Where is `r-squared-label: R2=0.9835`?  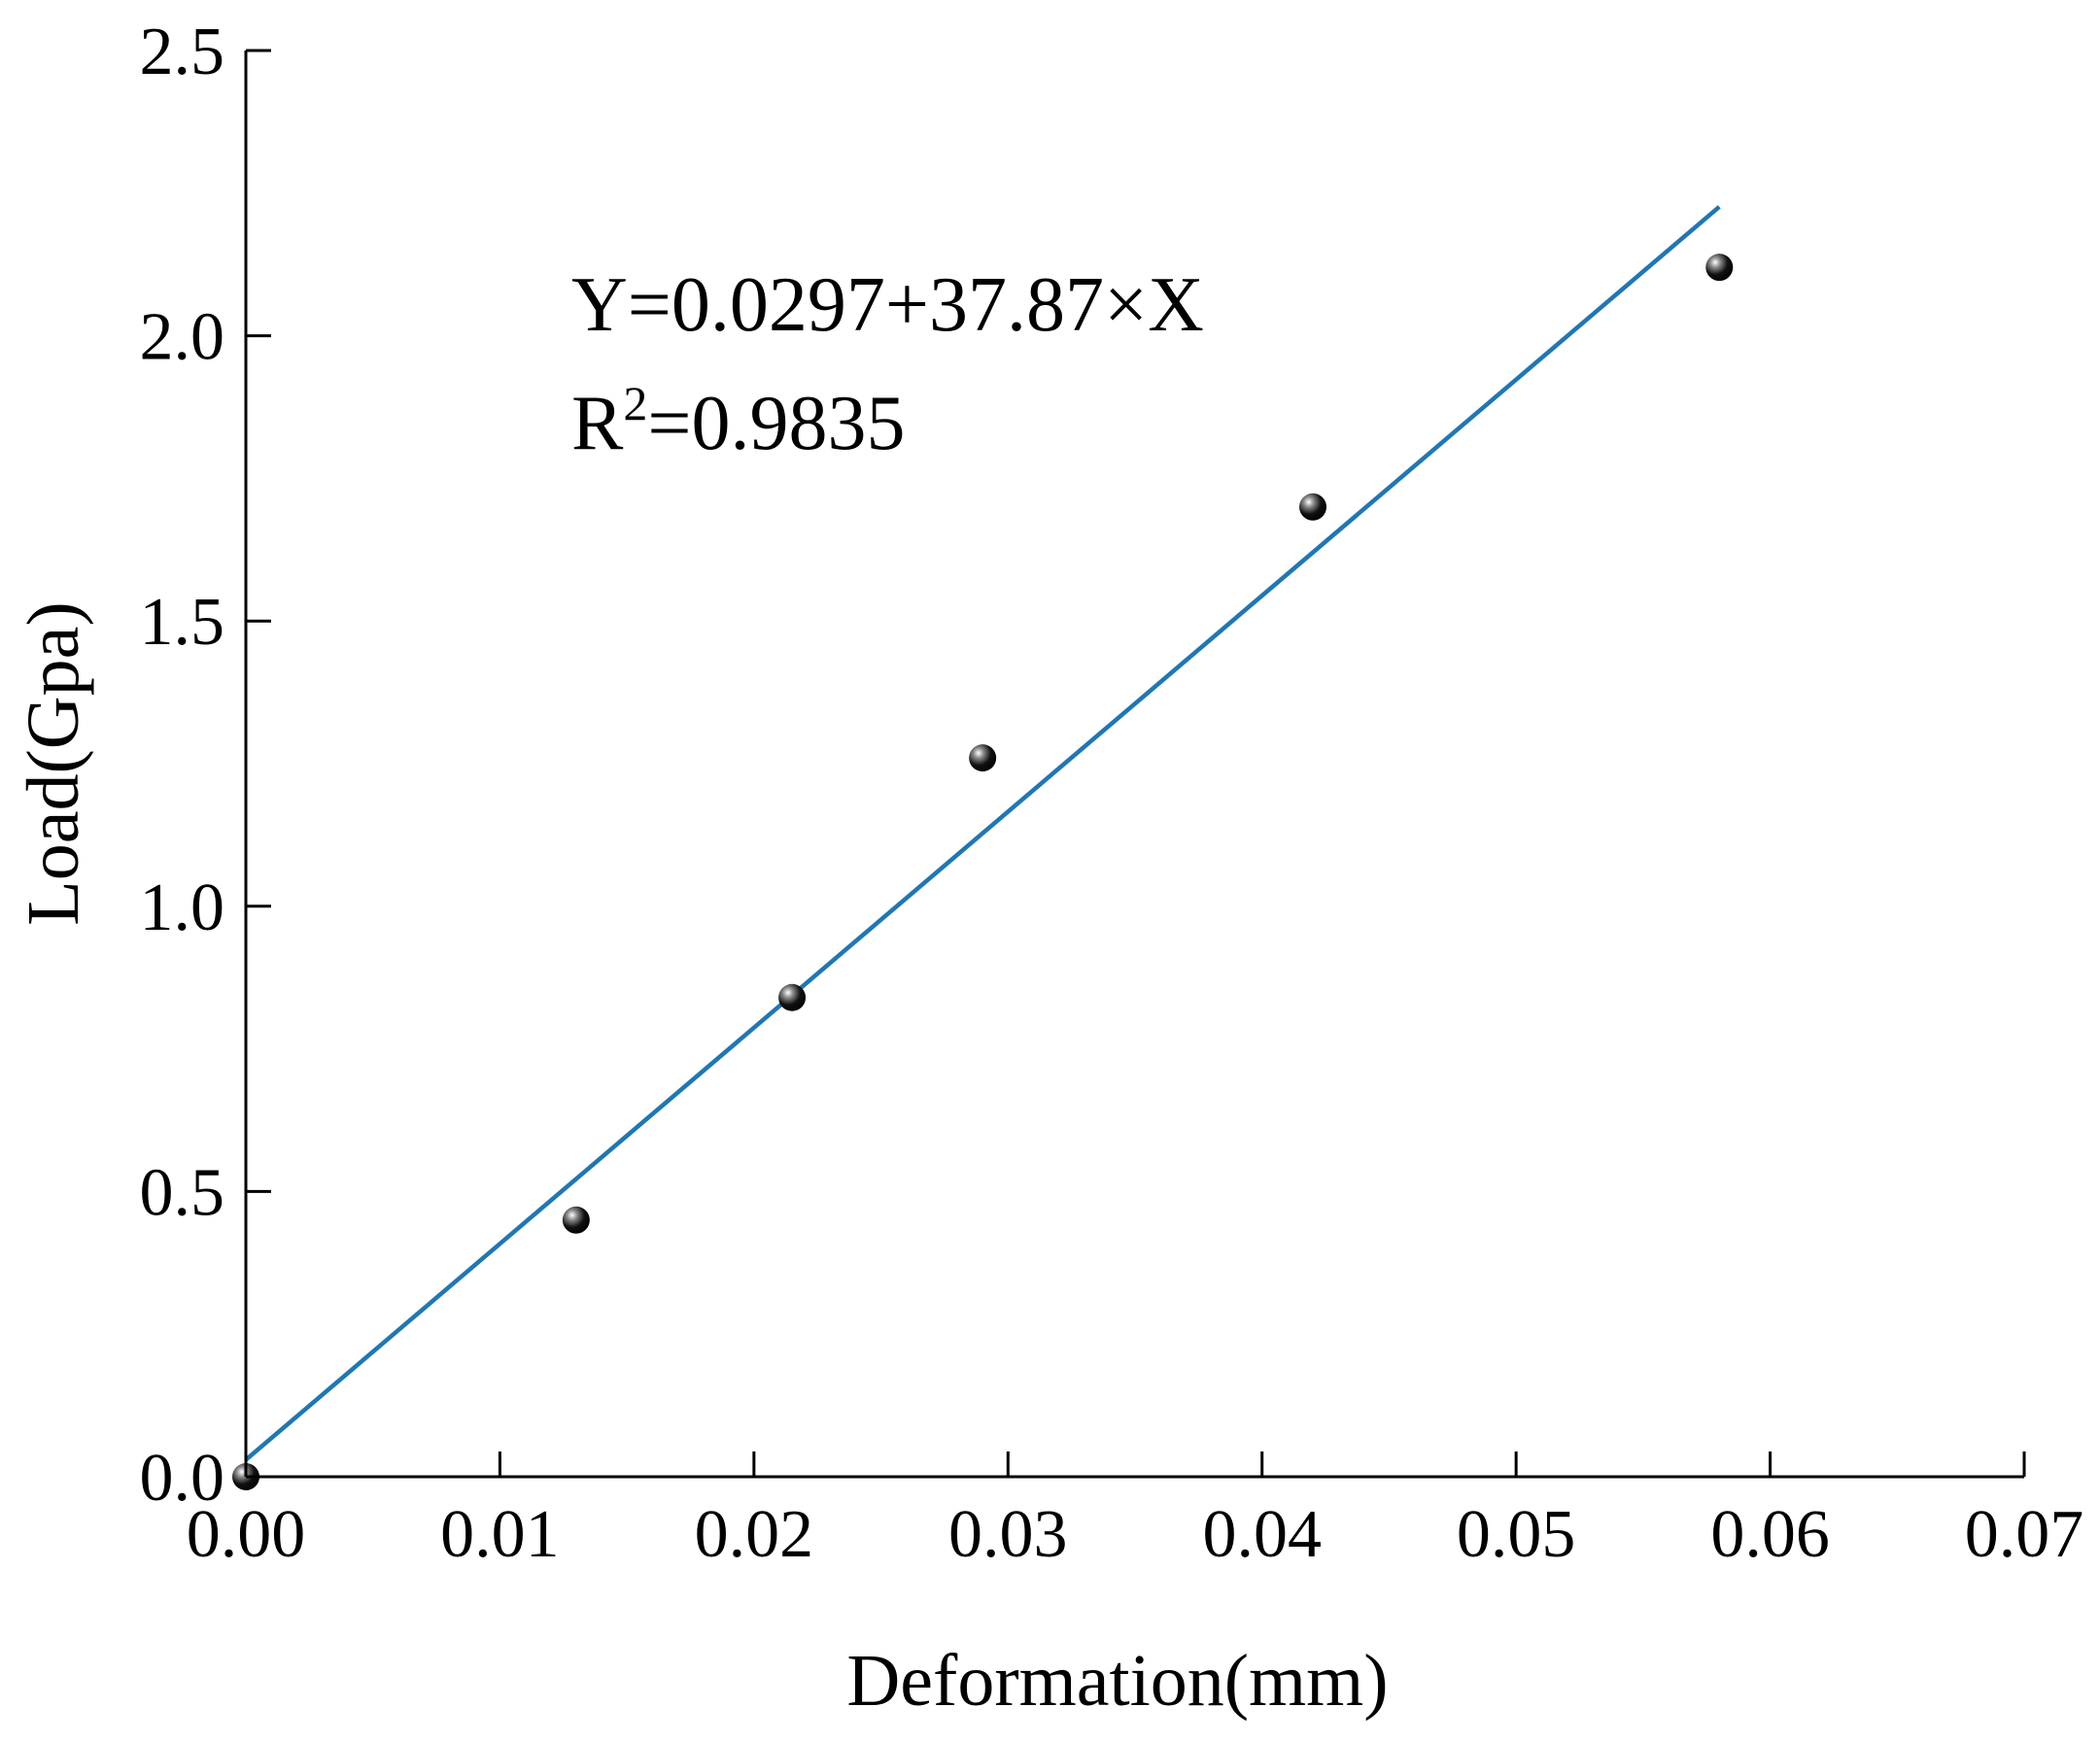
r-squared-label: R2=0.9835 is located at coordinates (738, 421).